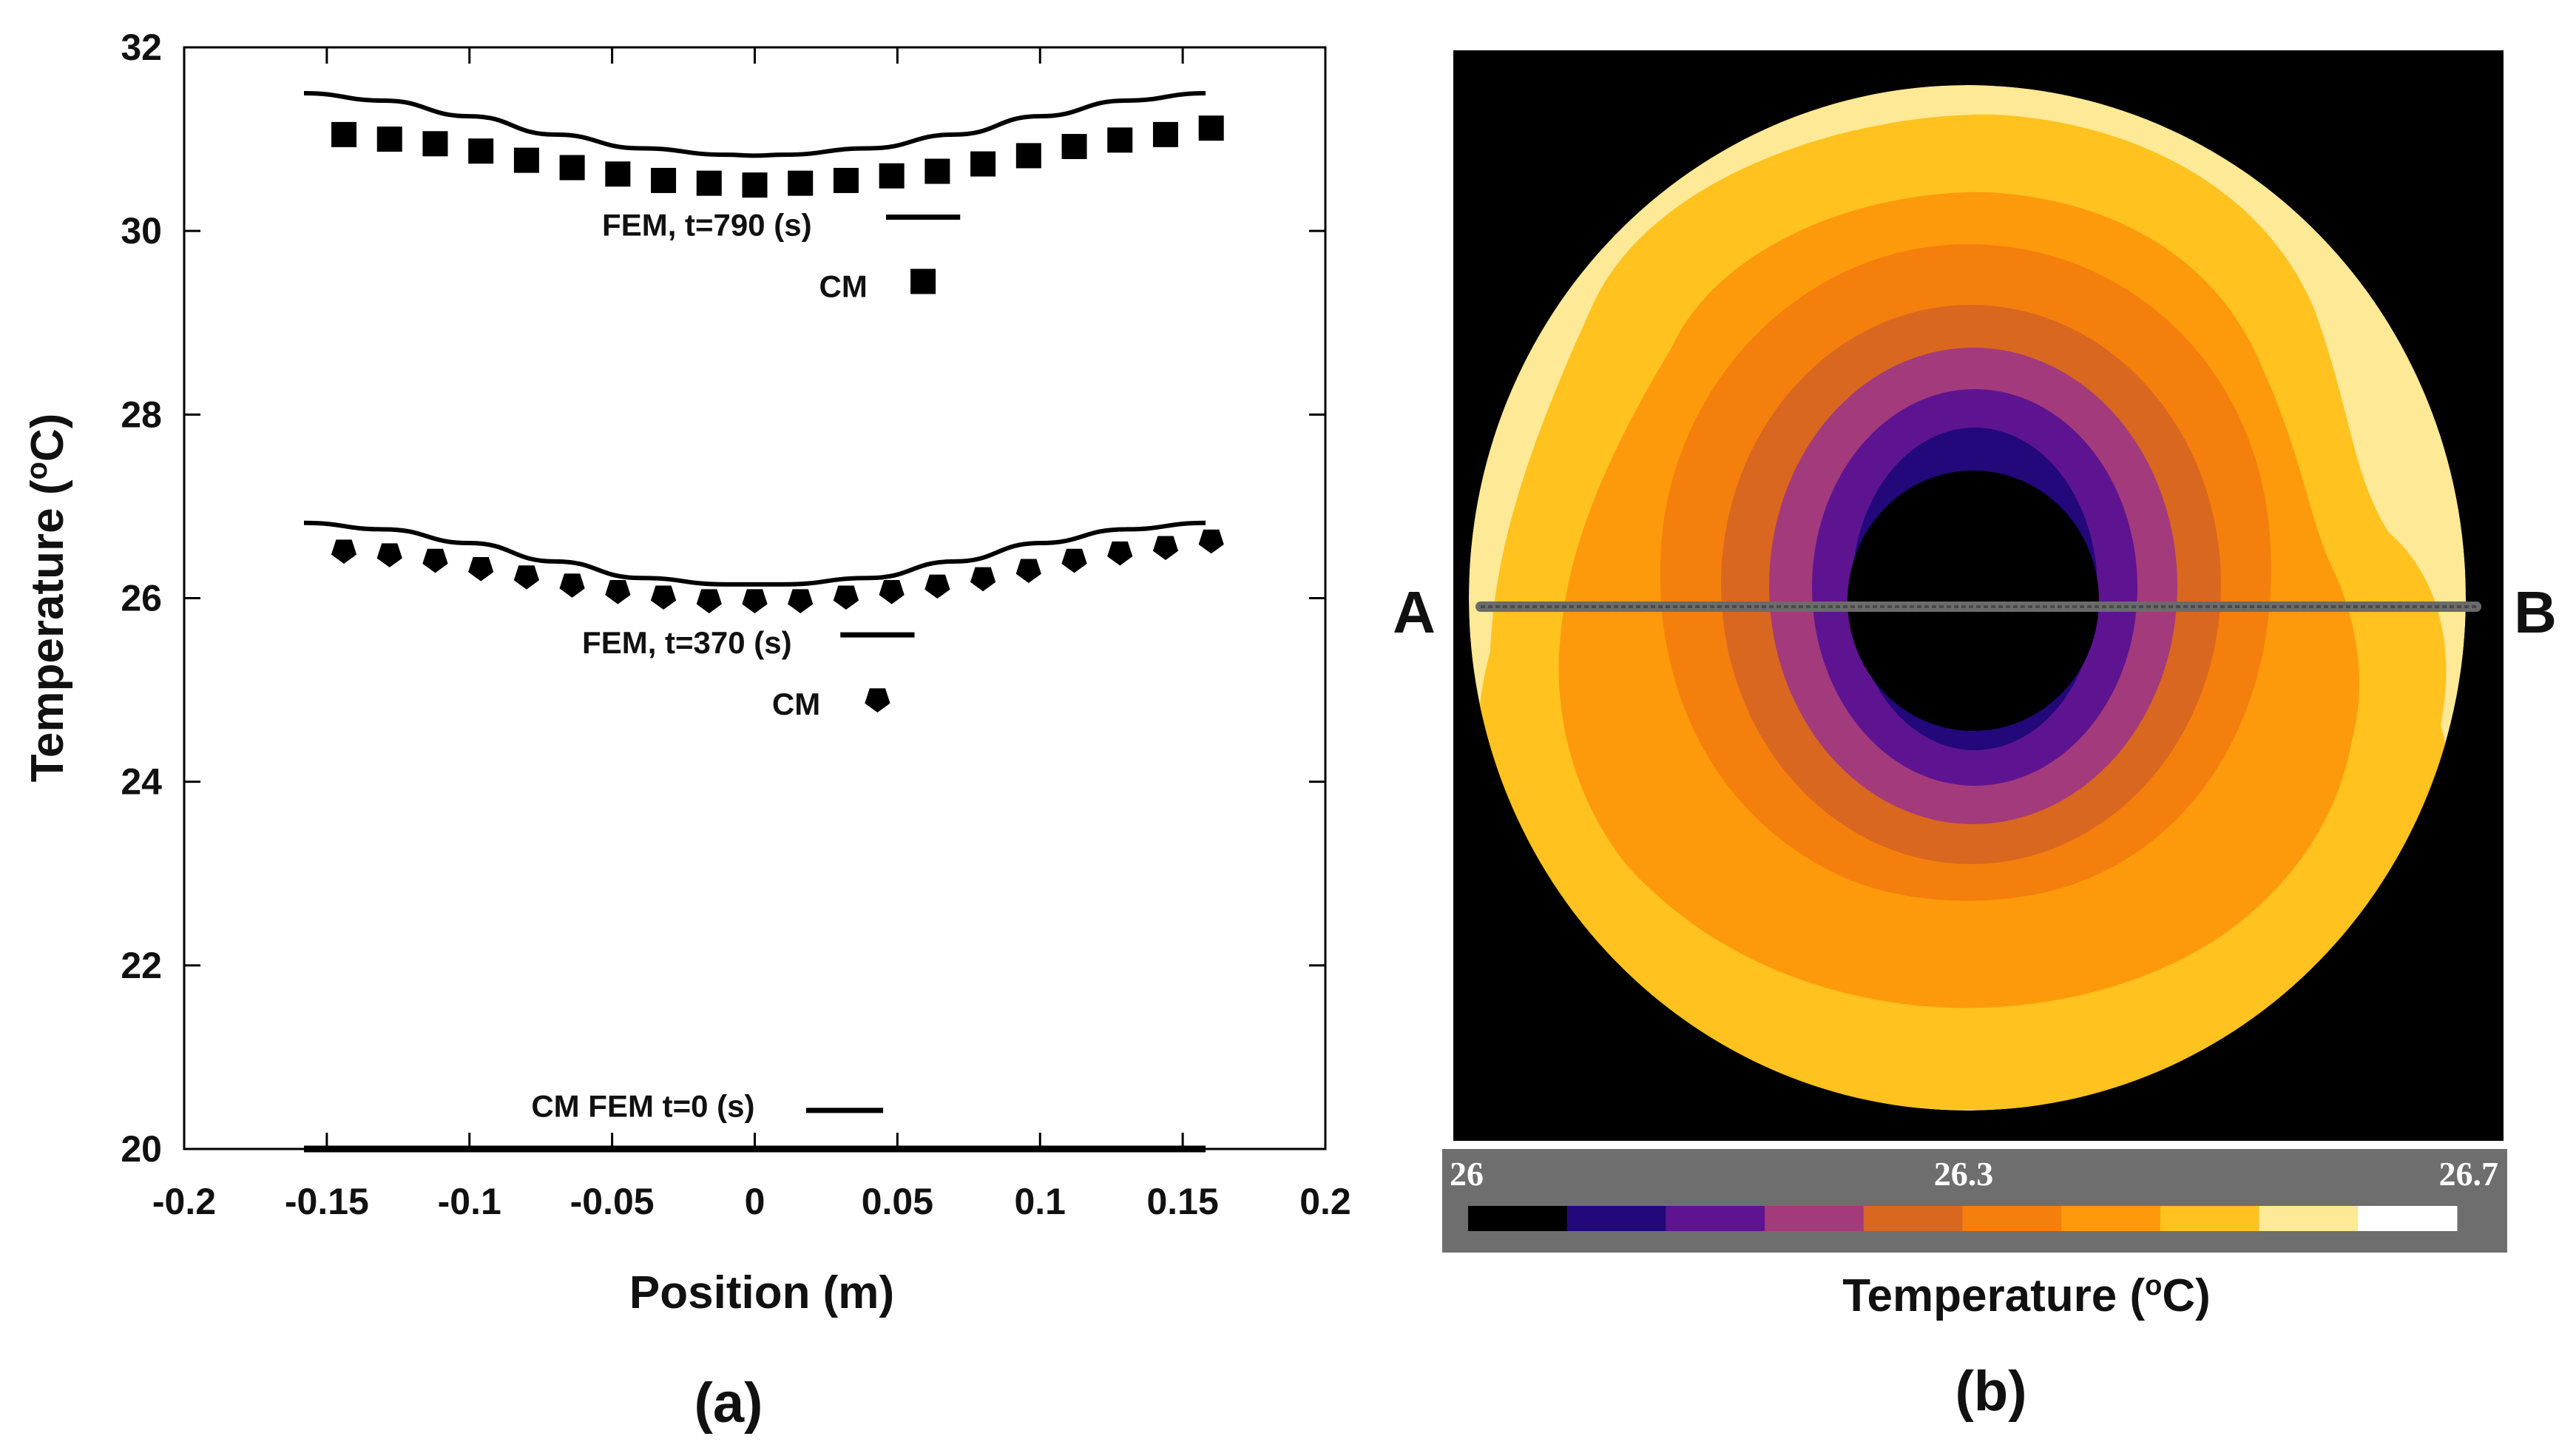 The height and width of the screenshot is (1456, 2576). I want to click on colorbar-background, so click(1974, 1201).